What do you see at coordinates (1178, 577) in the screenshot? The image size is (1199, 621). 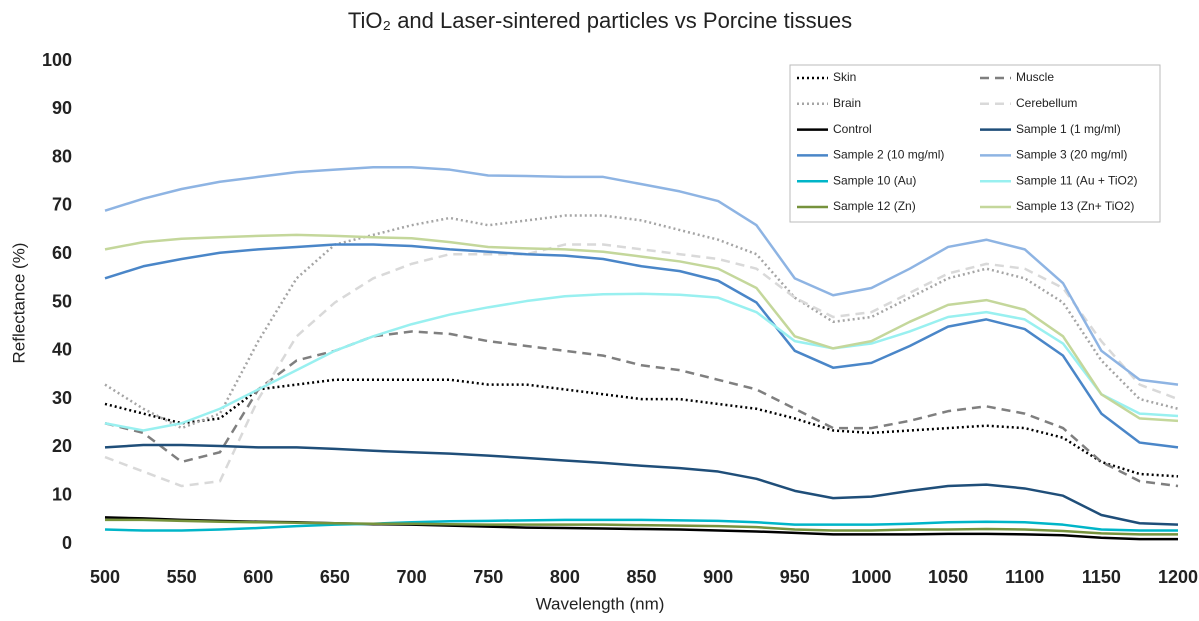 I see `x-tick-label: 1200` at bounding box center [1178, 577].